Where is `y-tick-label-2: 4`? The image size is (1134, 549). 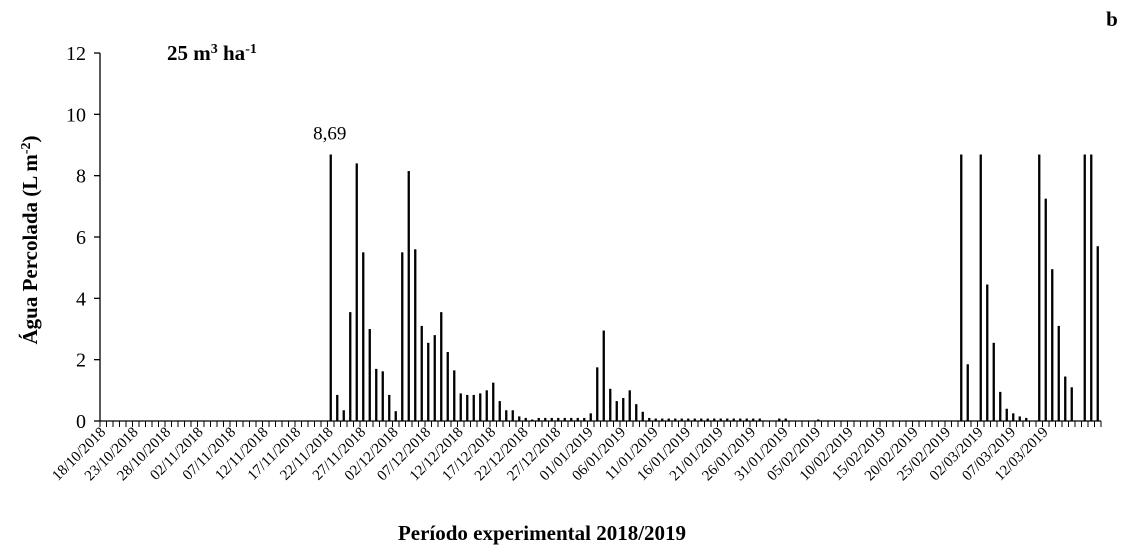 y-tick-label-2: 4 is located at coordinates (81, 299).